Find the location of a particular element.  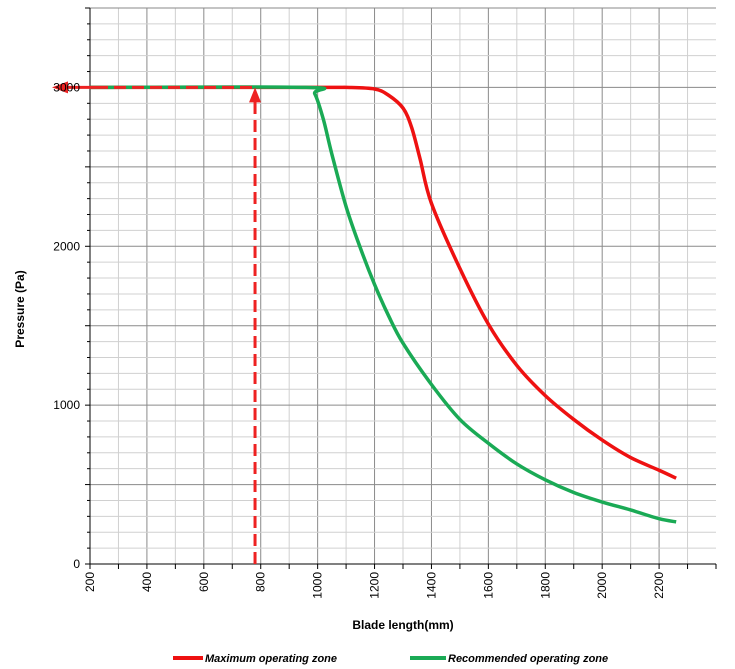

x-tick-label: 1200 is located at coordinates (375, 585).